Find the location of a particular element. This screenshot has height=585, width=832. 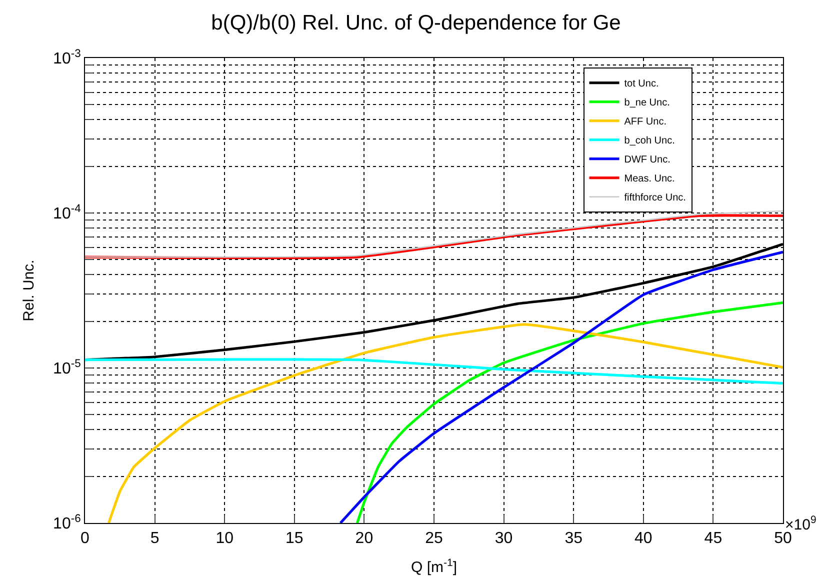

legend-label: b_coh Unc. is located at coordinates (649, 141).